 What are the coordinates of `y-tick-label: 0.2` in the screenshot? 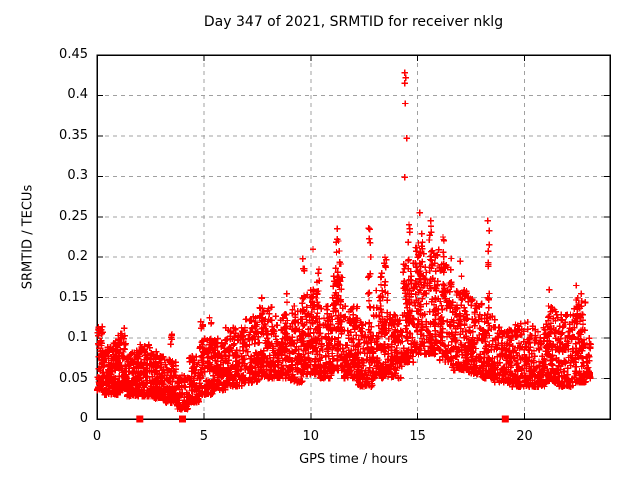 It's located at (77, 257).